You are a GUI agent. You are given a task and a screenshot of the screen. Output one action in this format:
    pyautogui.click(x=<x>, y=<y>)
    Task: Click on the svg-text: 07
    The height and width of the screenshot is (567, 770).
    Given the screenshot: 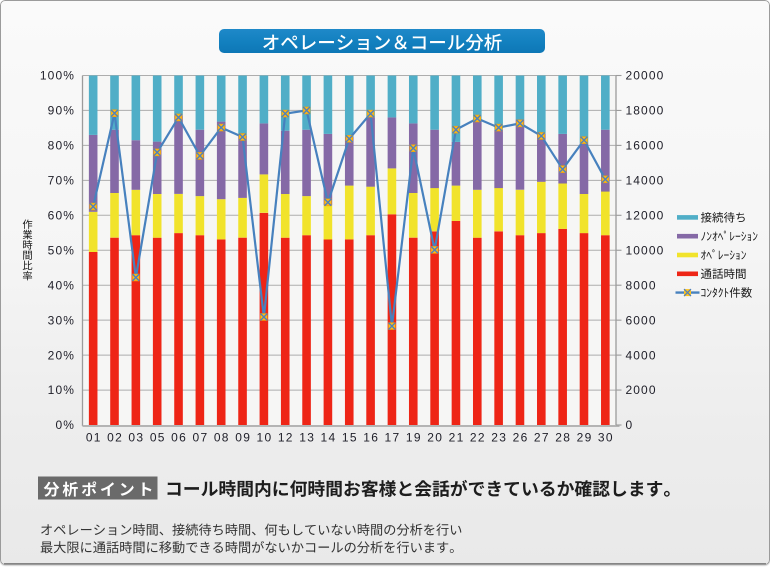 What is the action you would take?
    pyautogui.click(x=201, y=437)
    